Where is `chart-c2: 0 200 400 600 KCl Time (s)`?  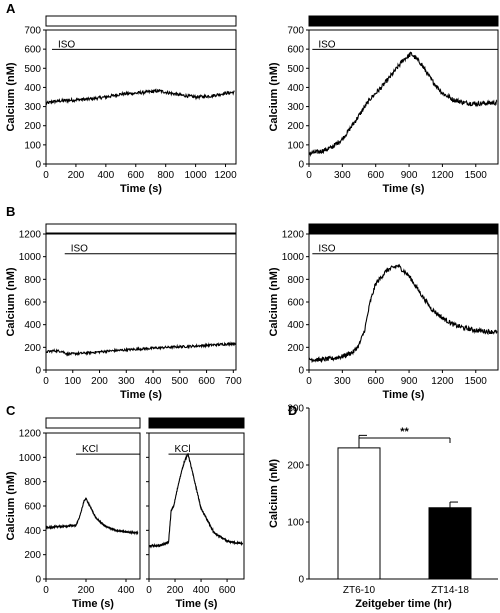 chart-c2: 0 200 400 600 KCl Time (s) is located at coordinates (195, 513).